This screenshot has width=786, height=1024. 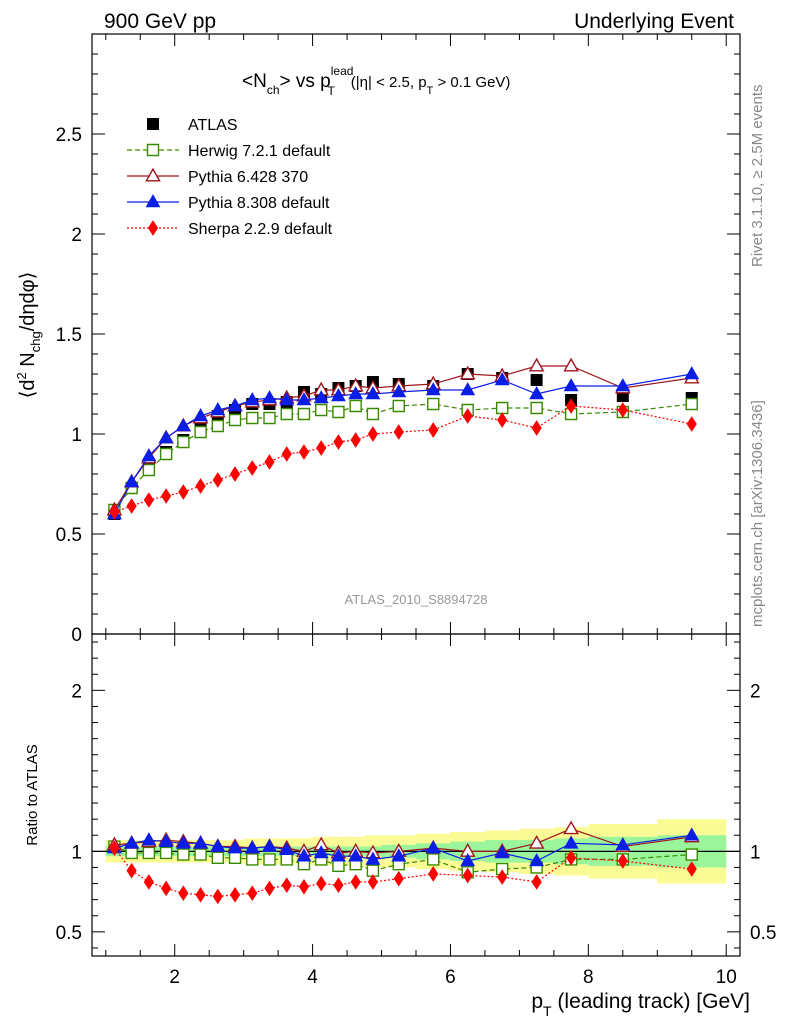 I want to click on y-tick-label: 0, so click(x=76, y=635).